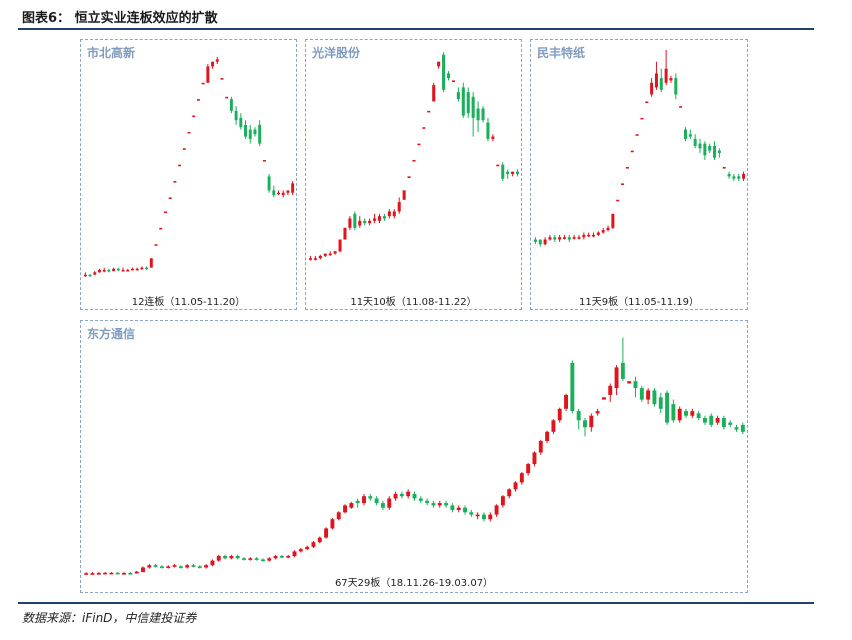 The image size is (852, 640). What do you see at coordinates (189, 167) in the screenshot?
I see `panel-1-plot` at bounding box center [189, 167].